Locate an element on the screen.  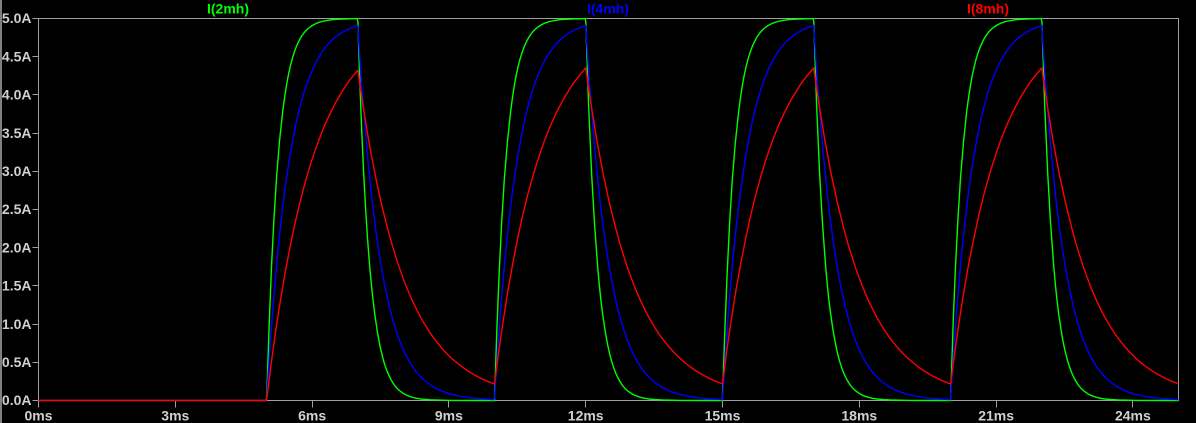
svg-text: I(4mh) is located at coordinates (608, 9).